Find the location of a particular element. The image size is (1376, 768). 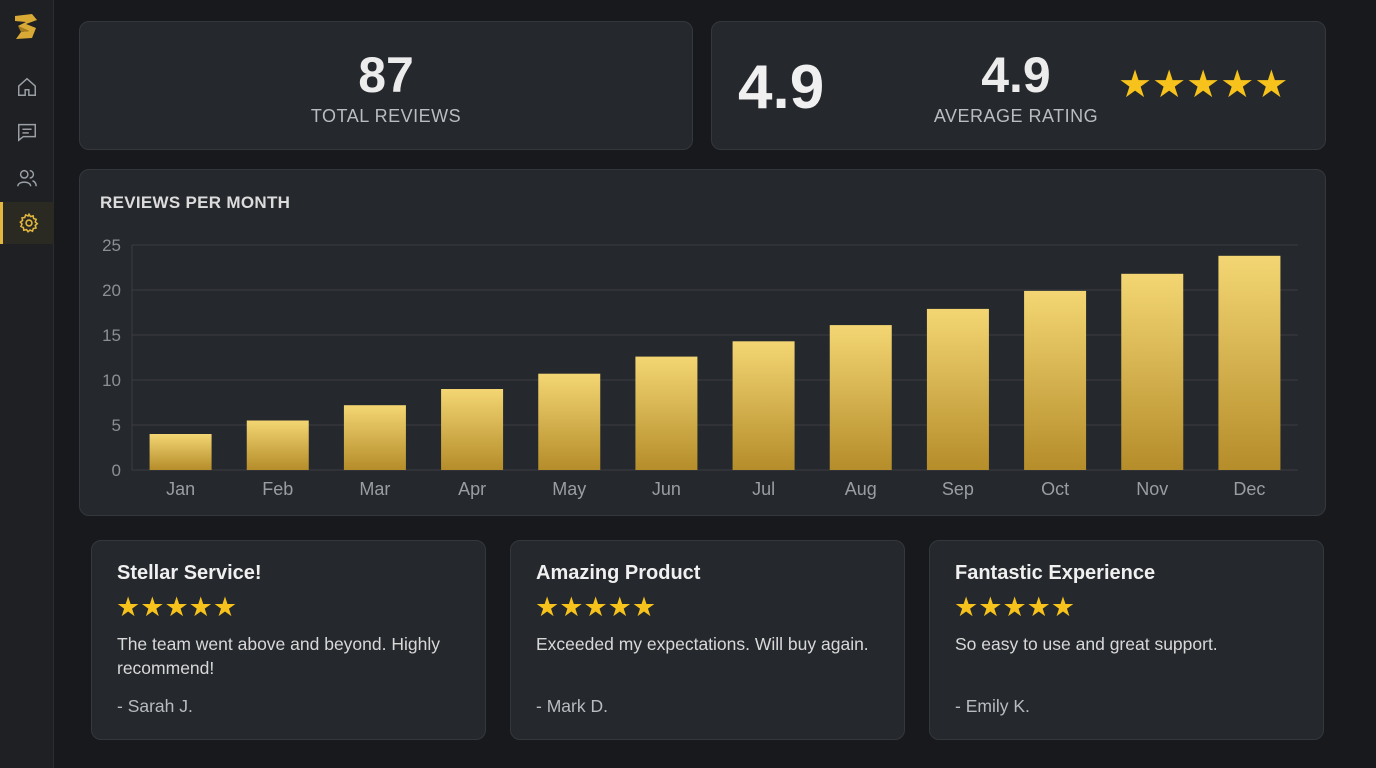

sidebar is located at coordinates (27, 384).